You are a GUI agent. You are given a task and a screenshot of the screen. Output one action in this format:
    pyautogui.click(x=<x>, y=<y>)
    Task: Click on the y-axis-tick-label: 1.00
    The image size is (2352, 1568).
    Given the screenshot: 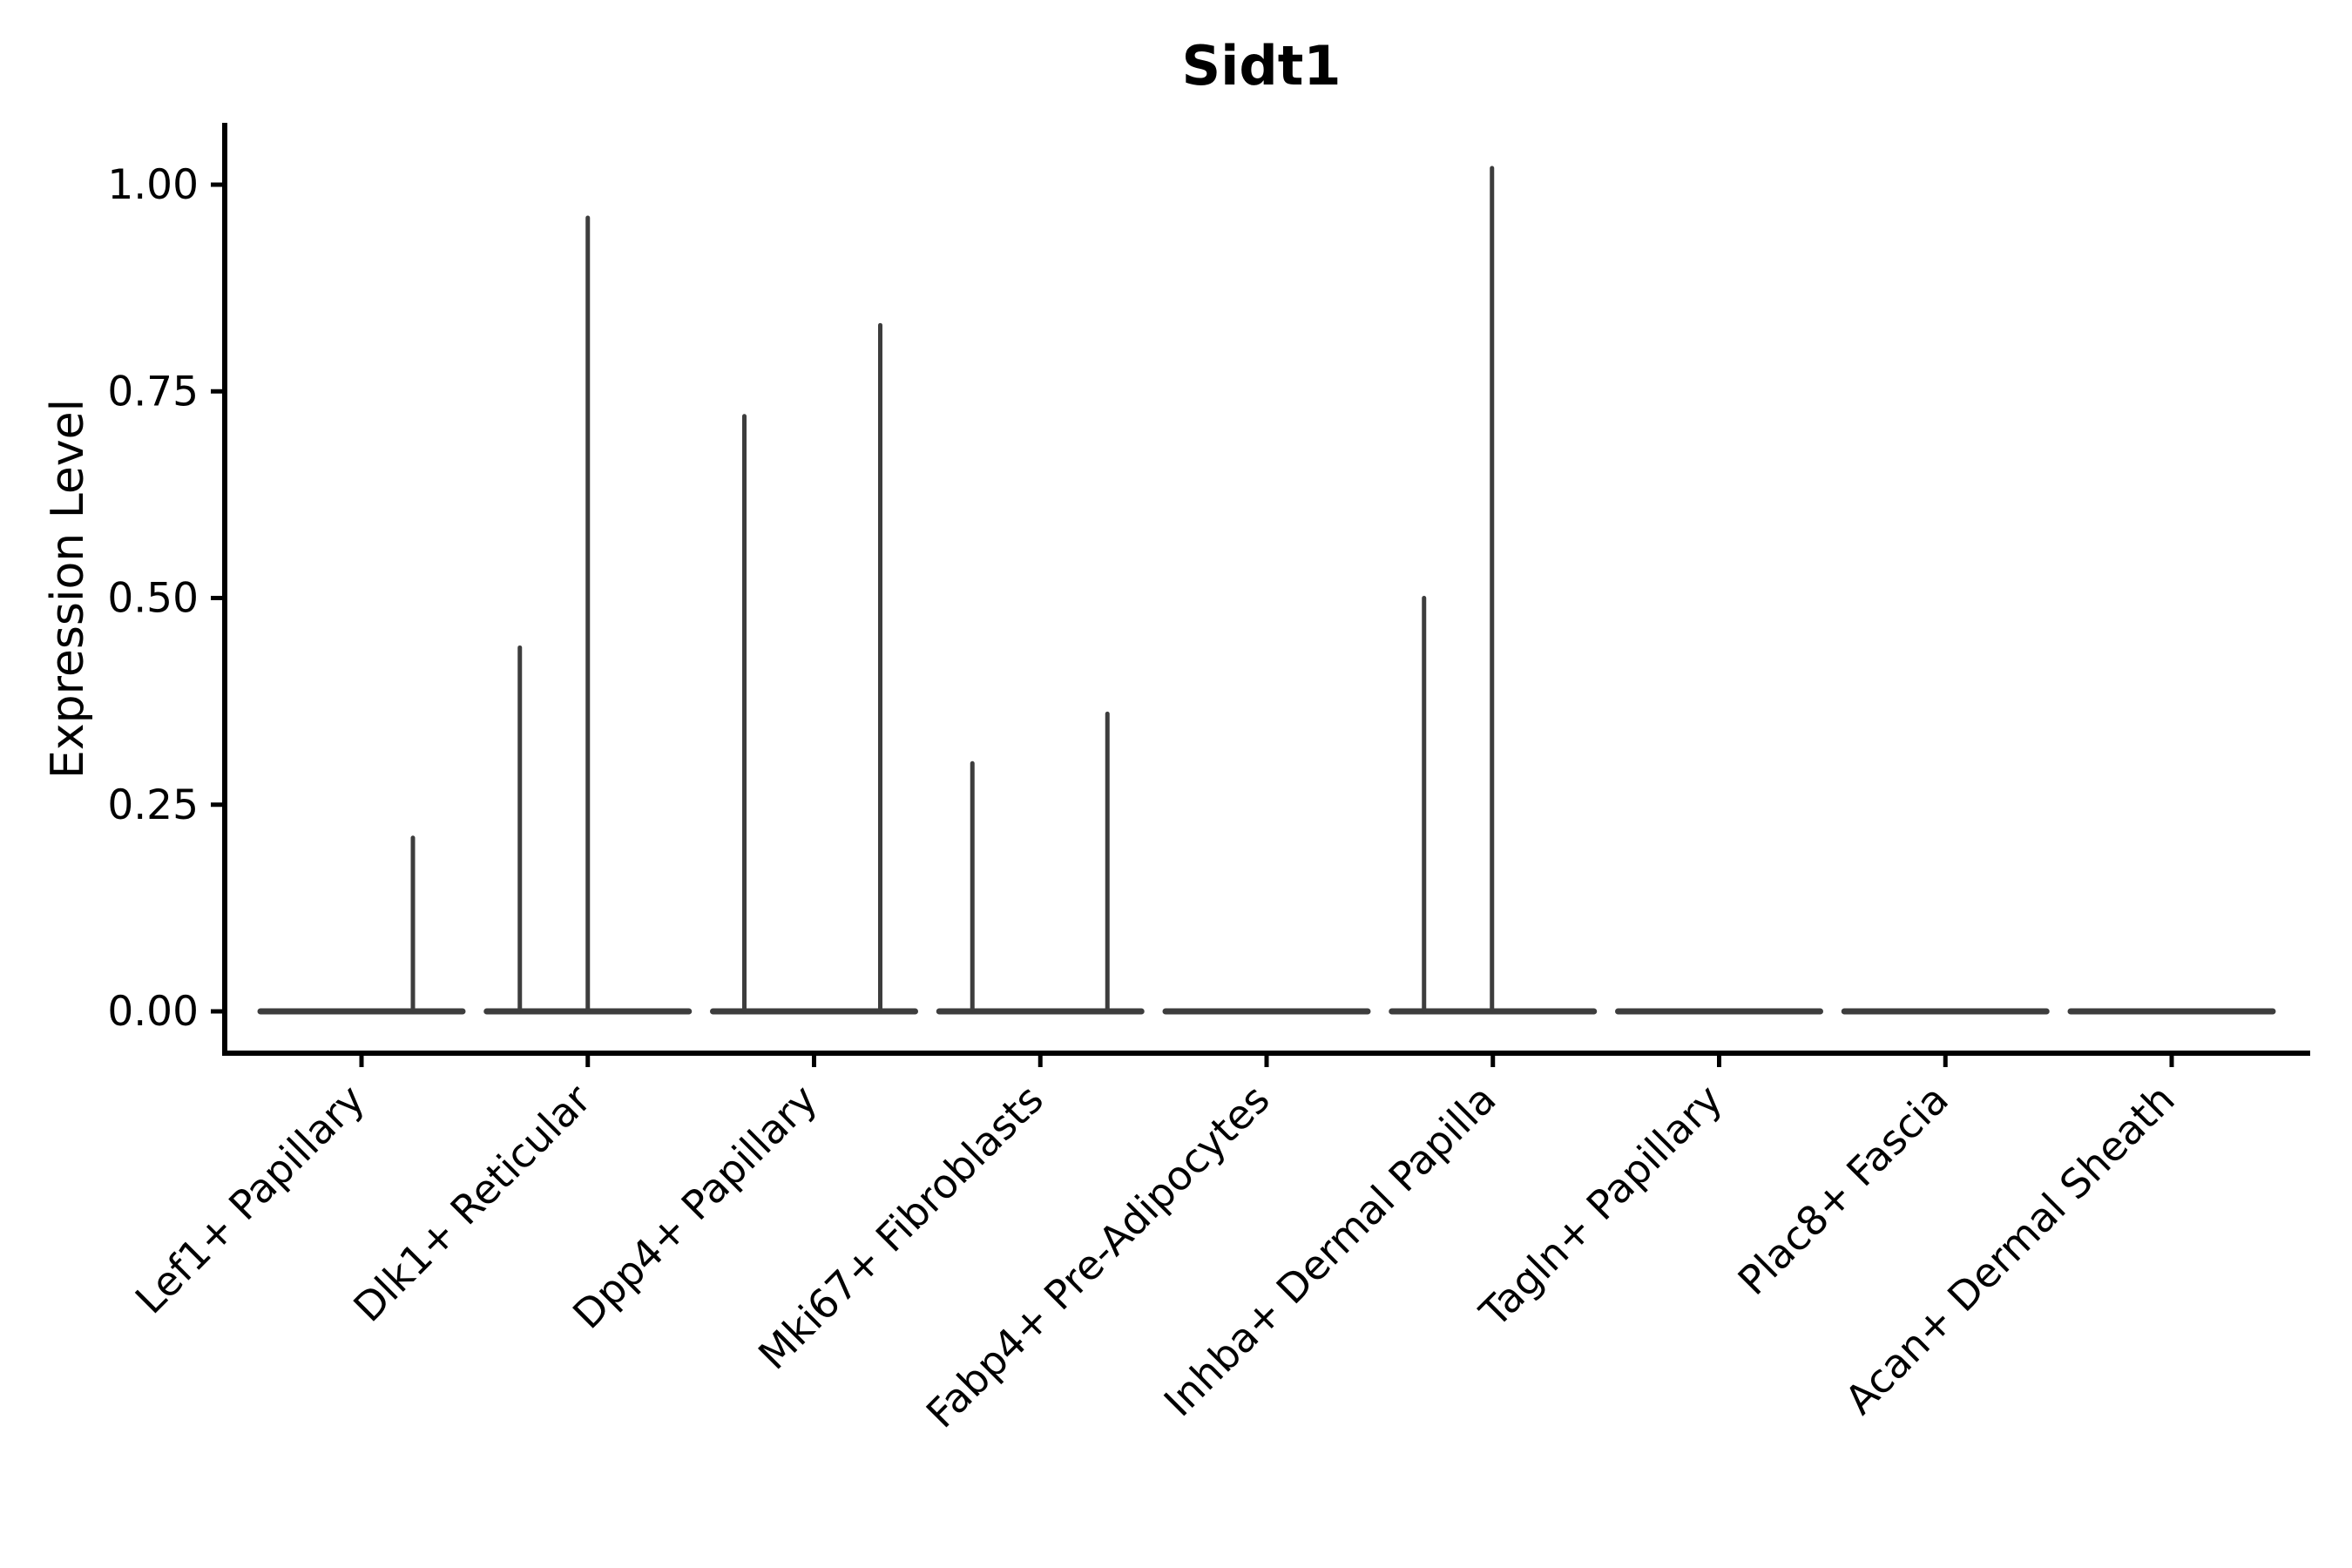 What is the action you would take?
    pyautogui.click(x=153, y=185)
    